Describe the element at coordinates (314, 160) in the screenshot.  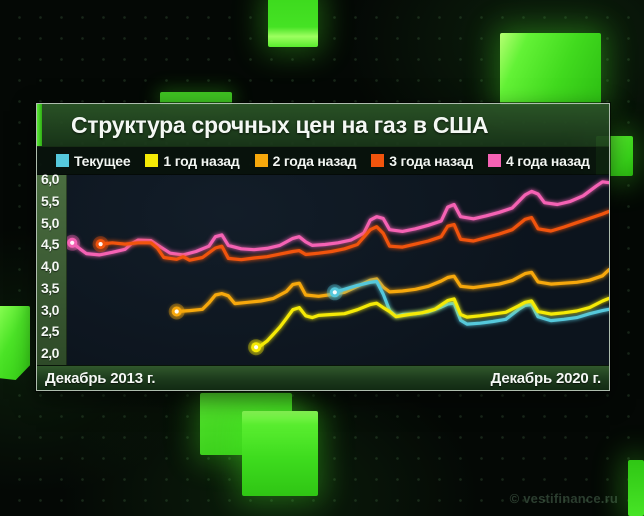
I see `legend-label: 2 года назад` at that location.